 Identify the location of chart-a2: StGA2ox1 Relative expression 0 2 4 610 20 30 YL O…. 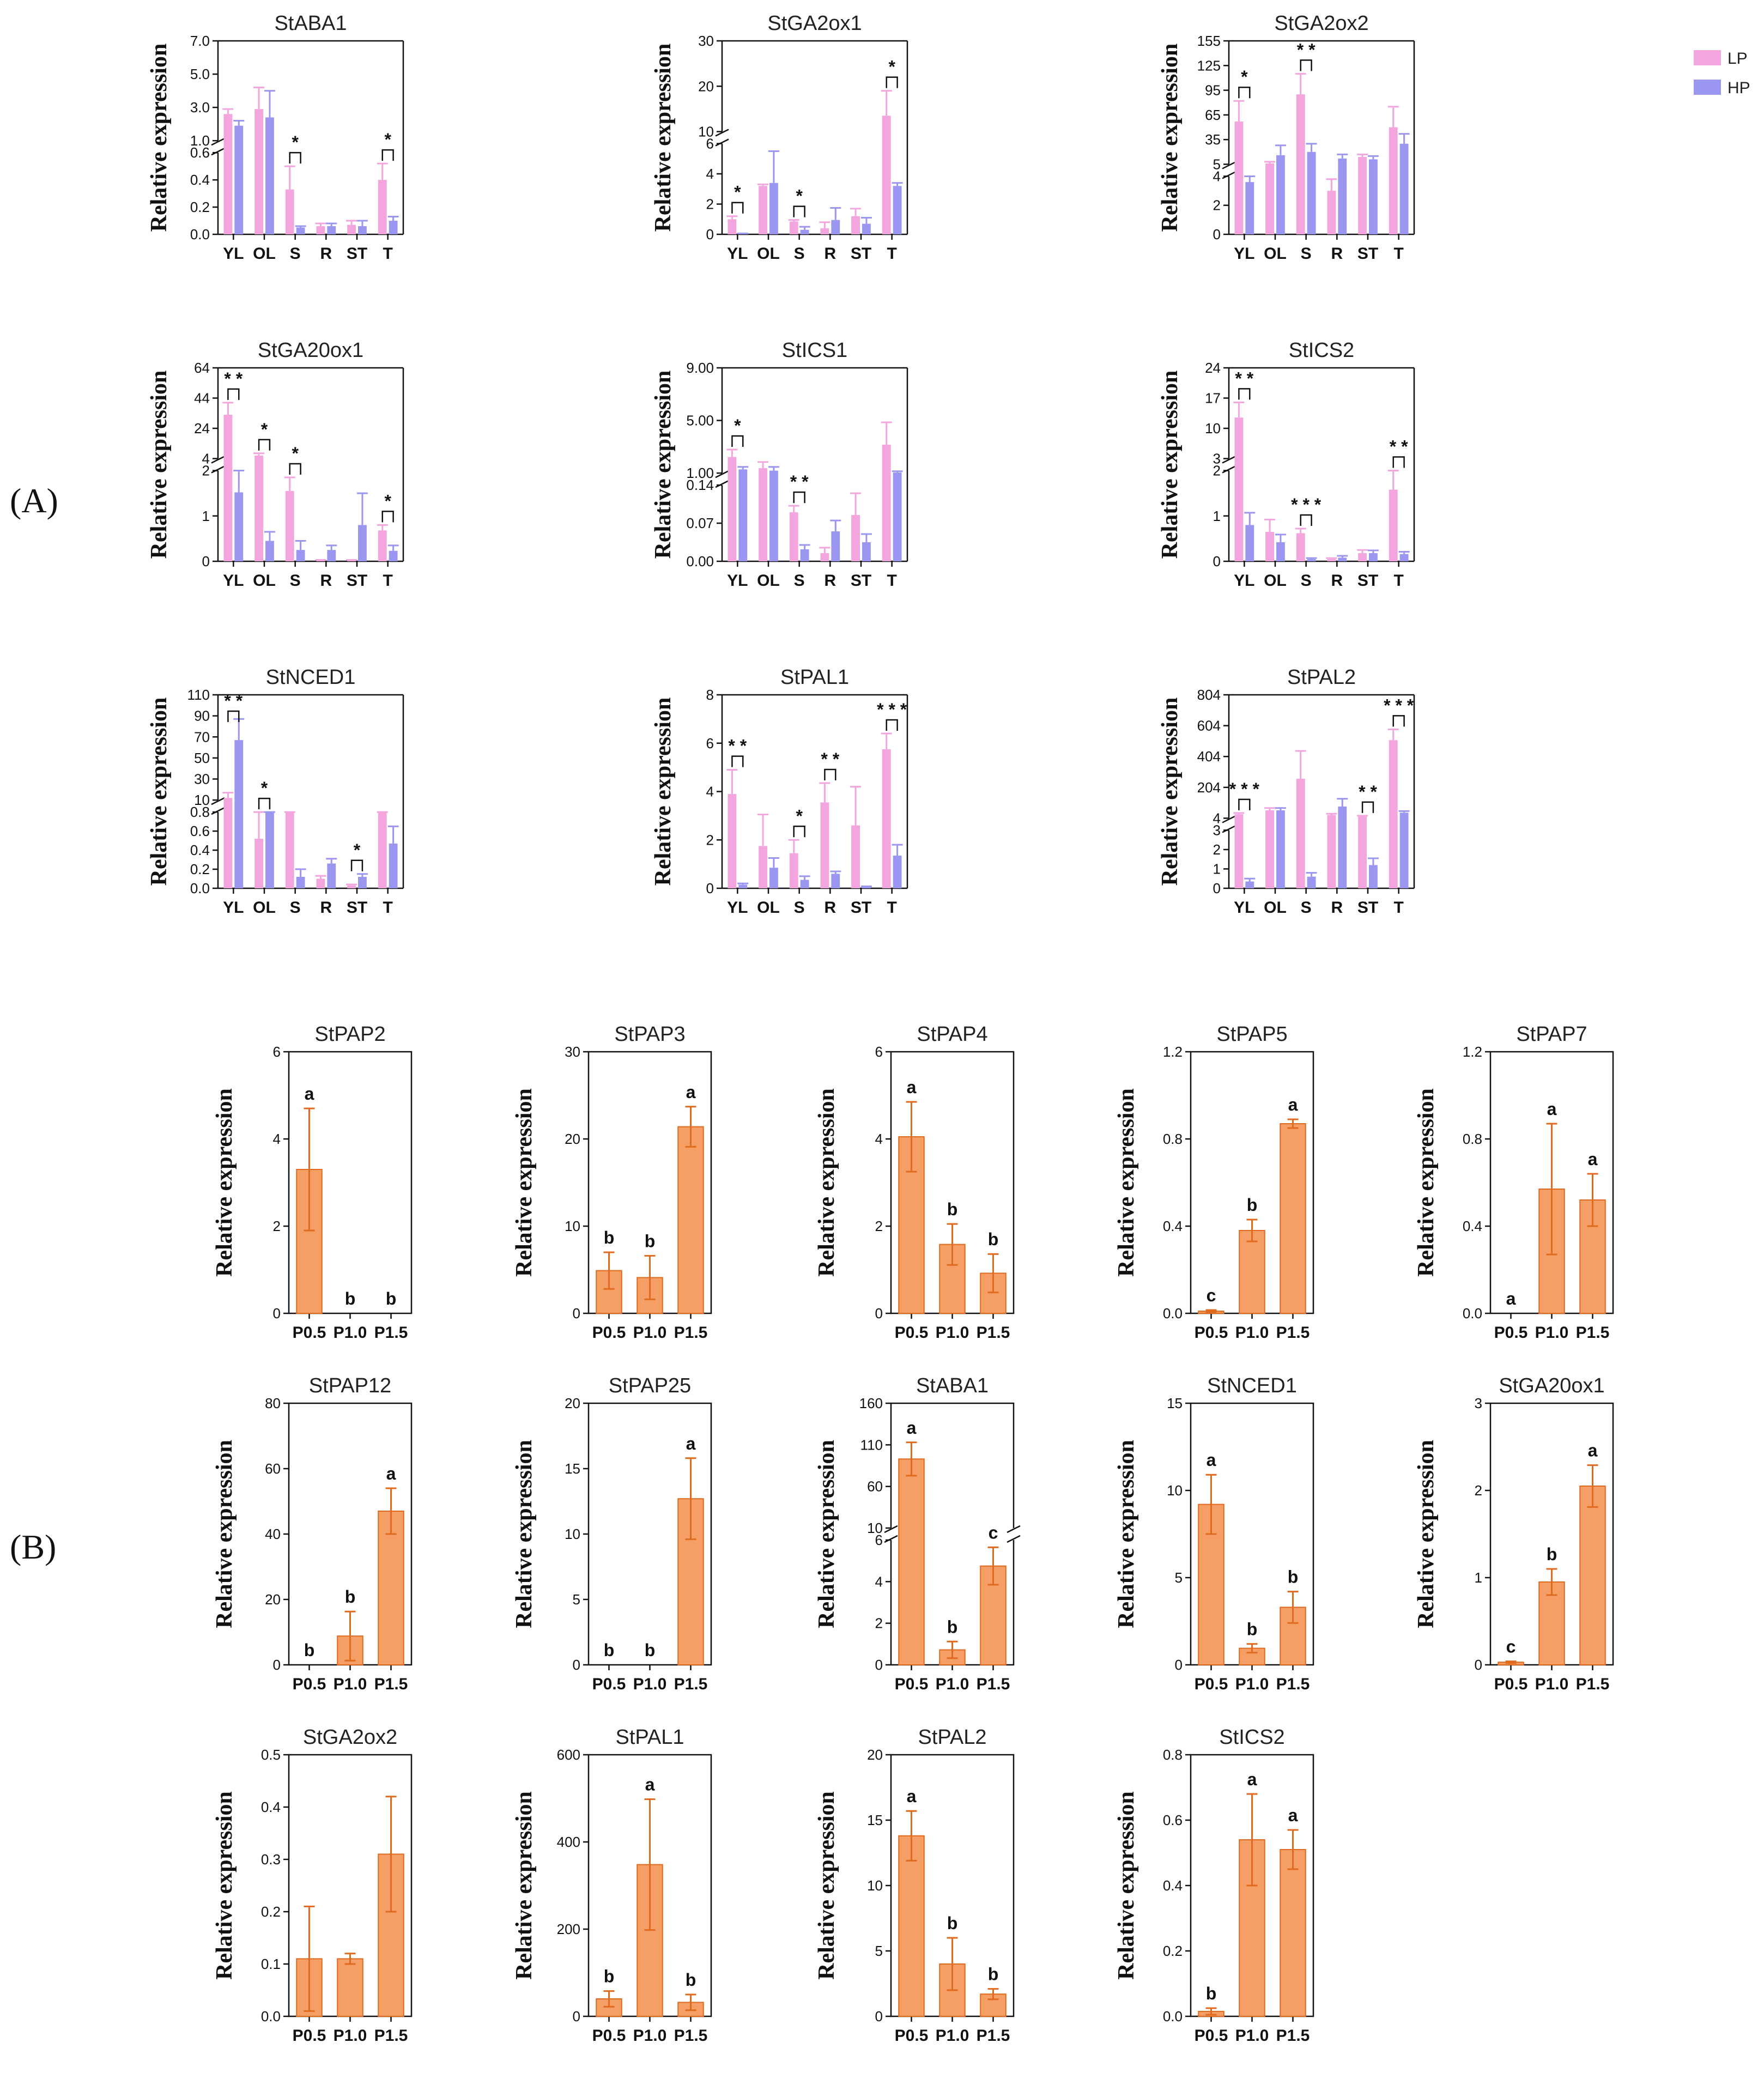
(779, 138).